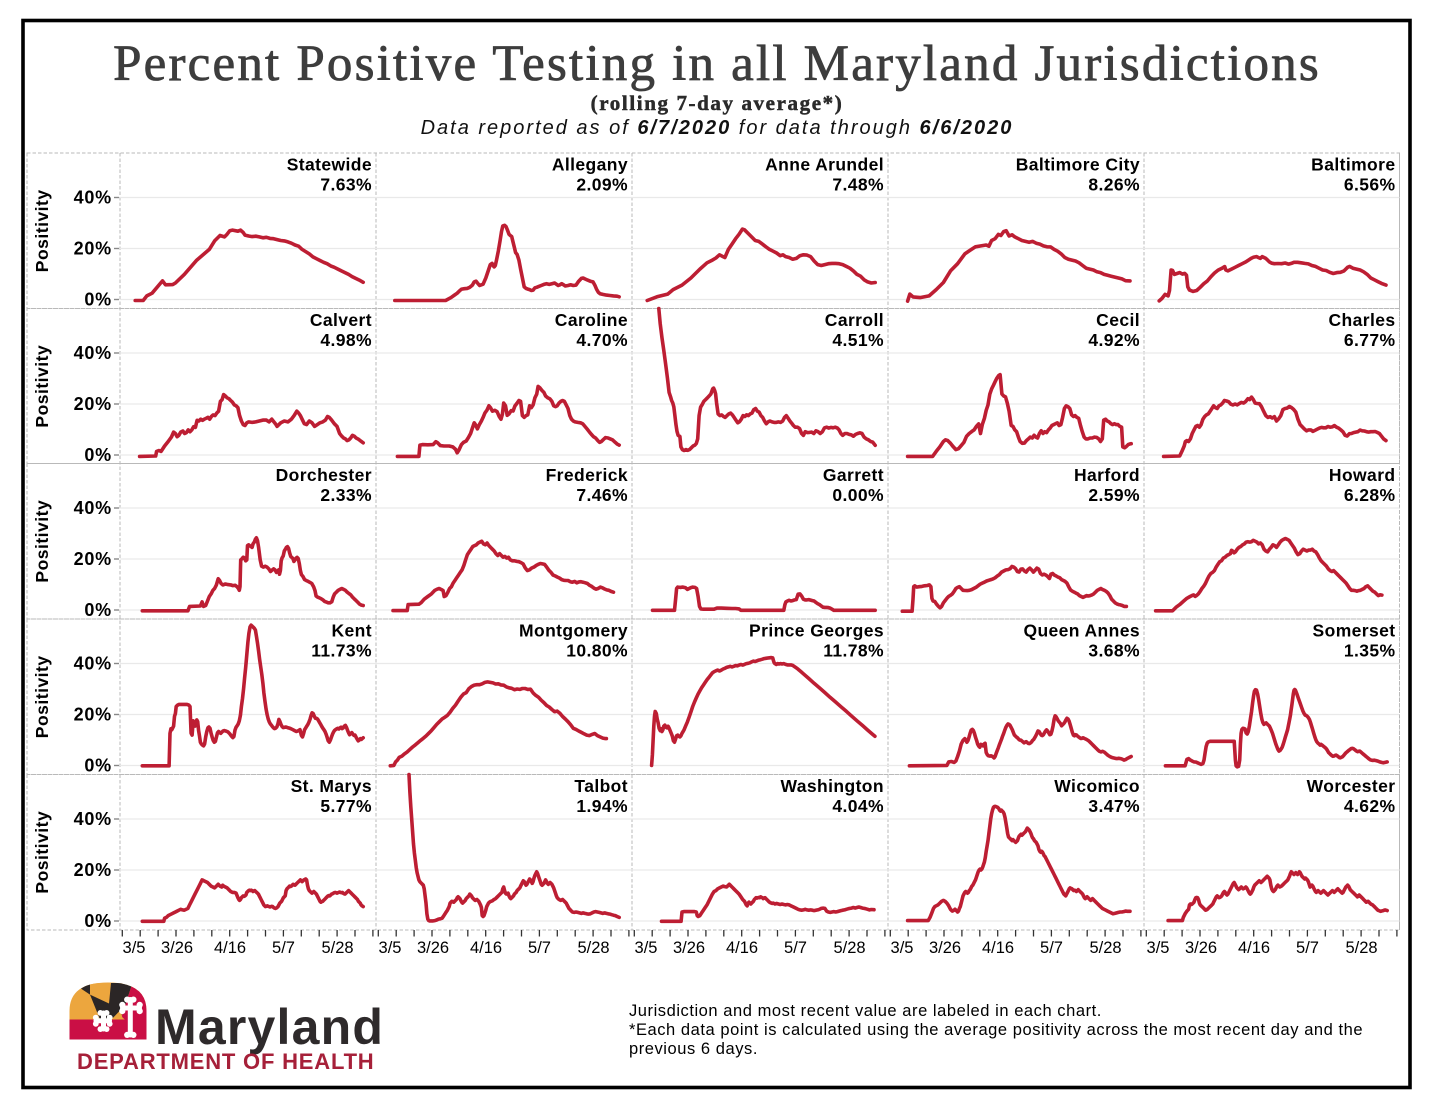  I want to click on svg-text: 11.78%, so click(853, 651).